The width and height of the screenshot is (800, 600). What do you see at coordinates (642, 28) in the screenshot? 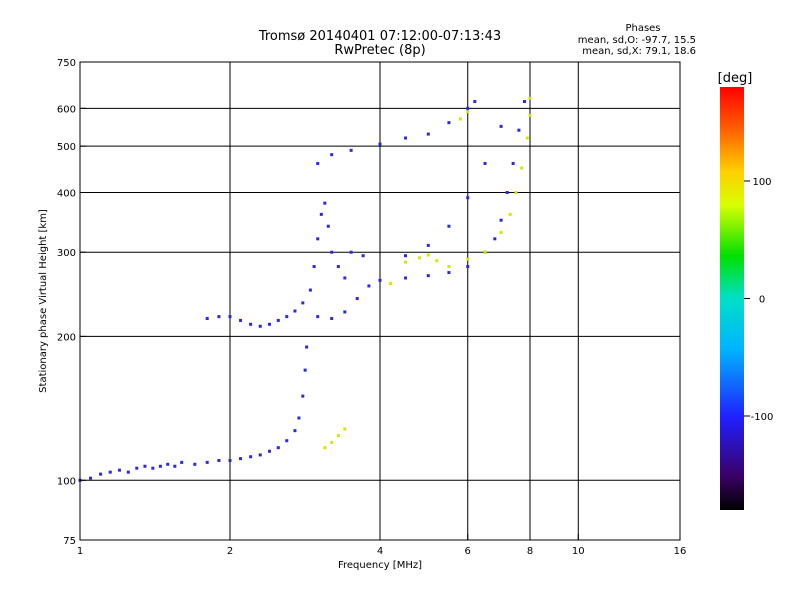
I see `stats-heading: Phases` at bounding box center [642, 28].